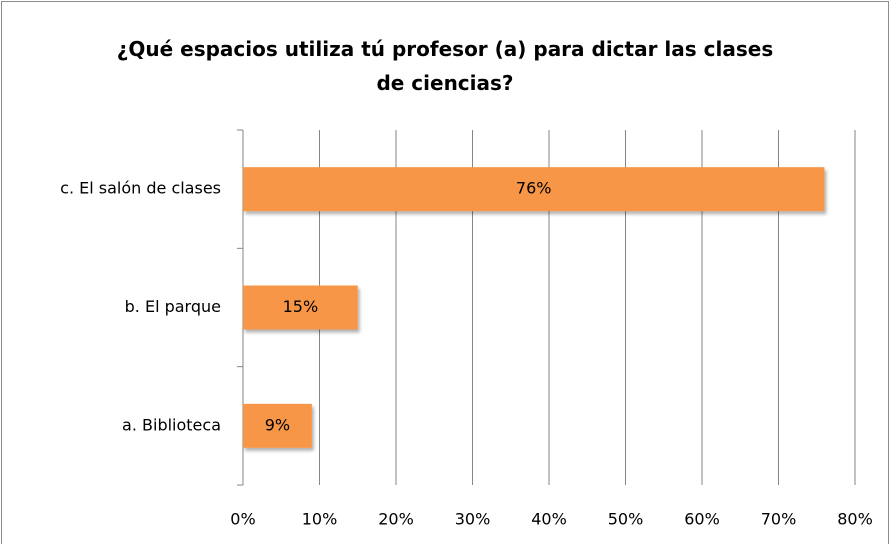  I want to click on y-tick-label: b. El parque, so click(173, 306).